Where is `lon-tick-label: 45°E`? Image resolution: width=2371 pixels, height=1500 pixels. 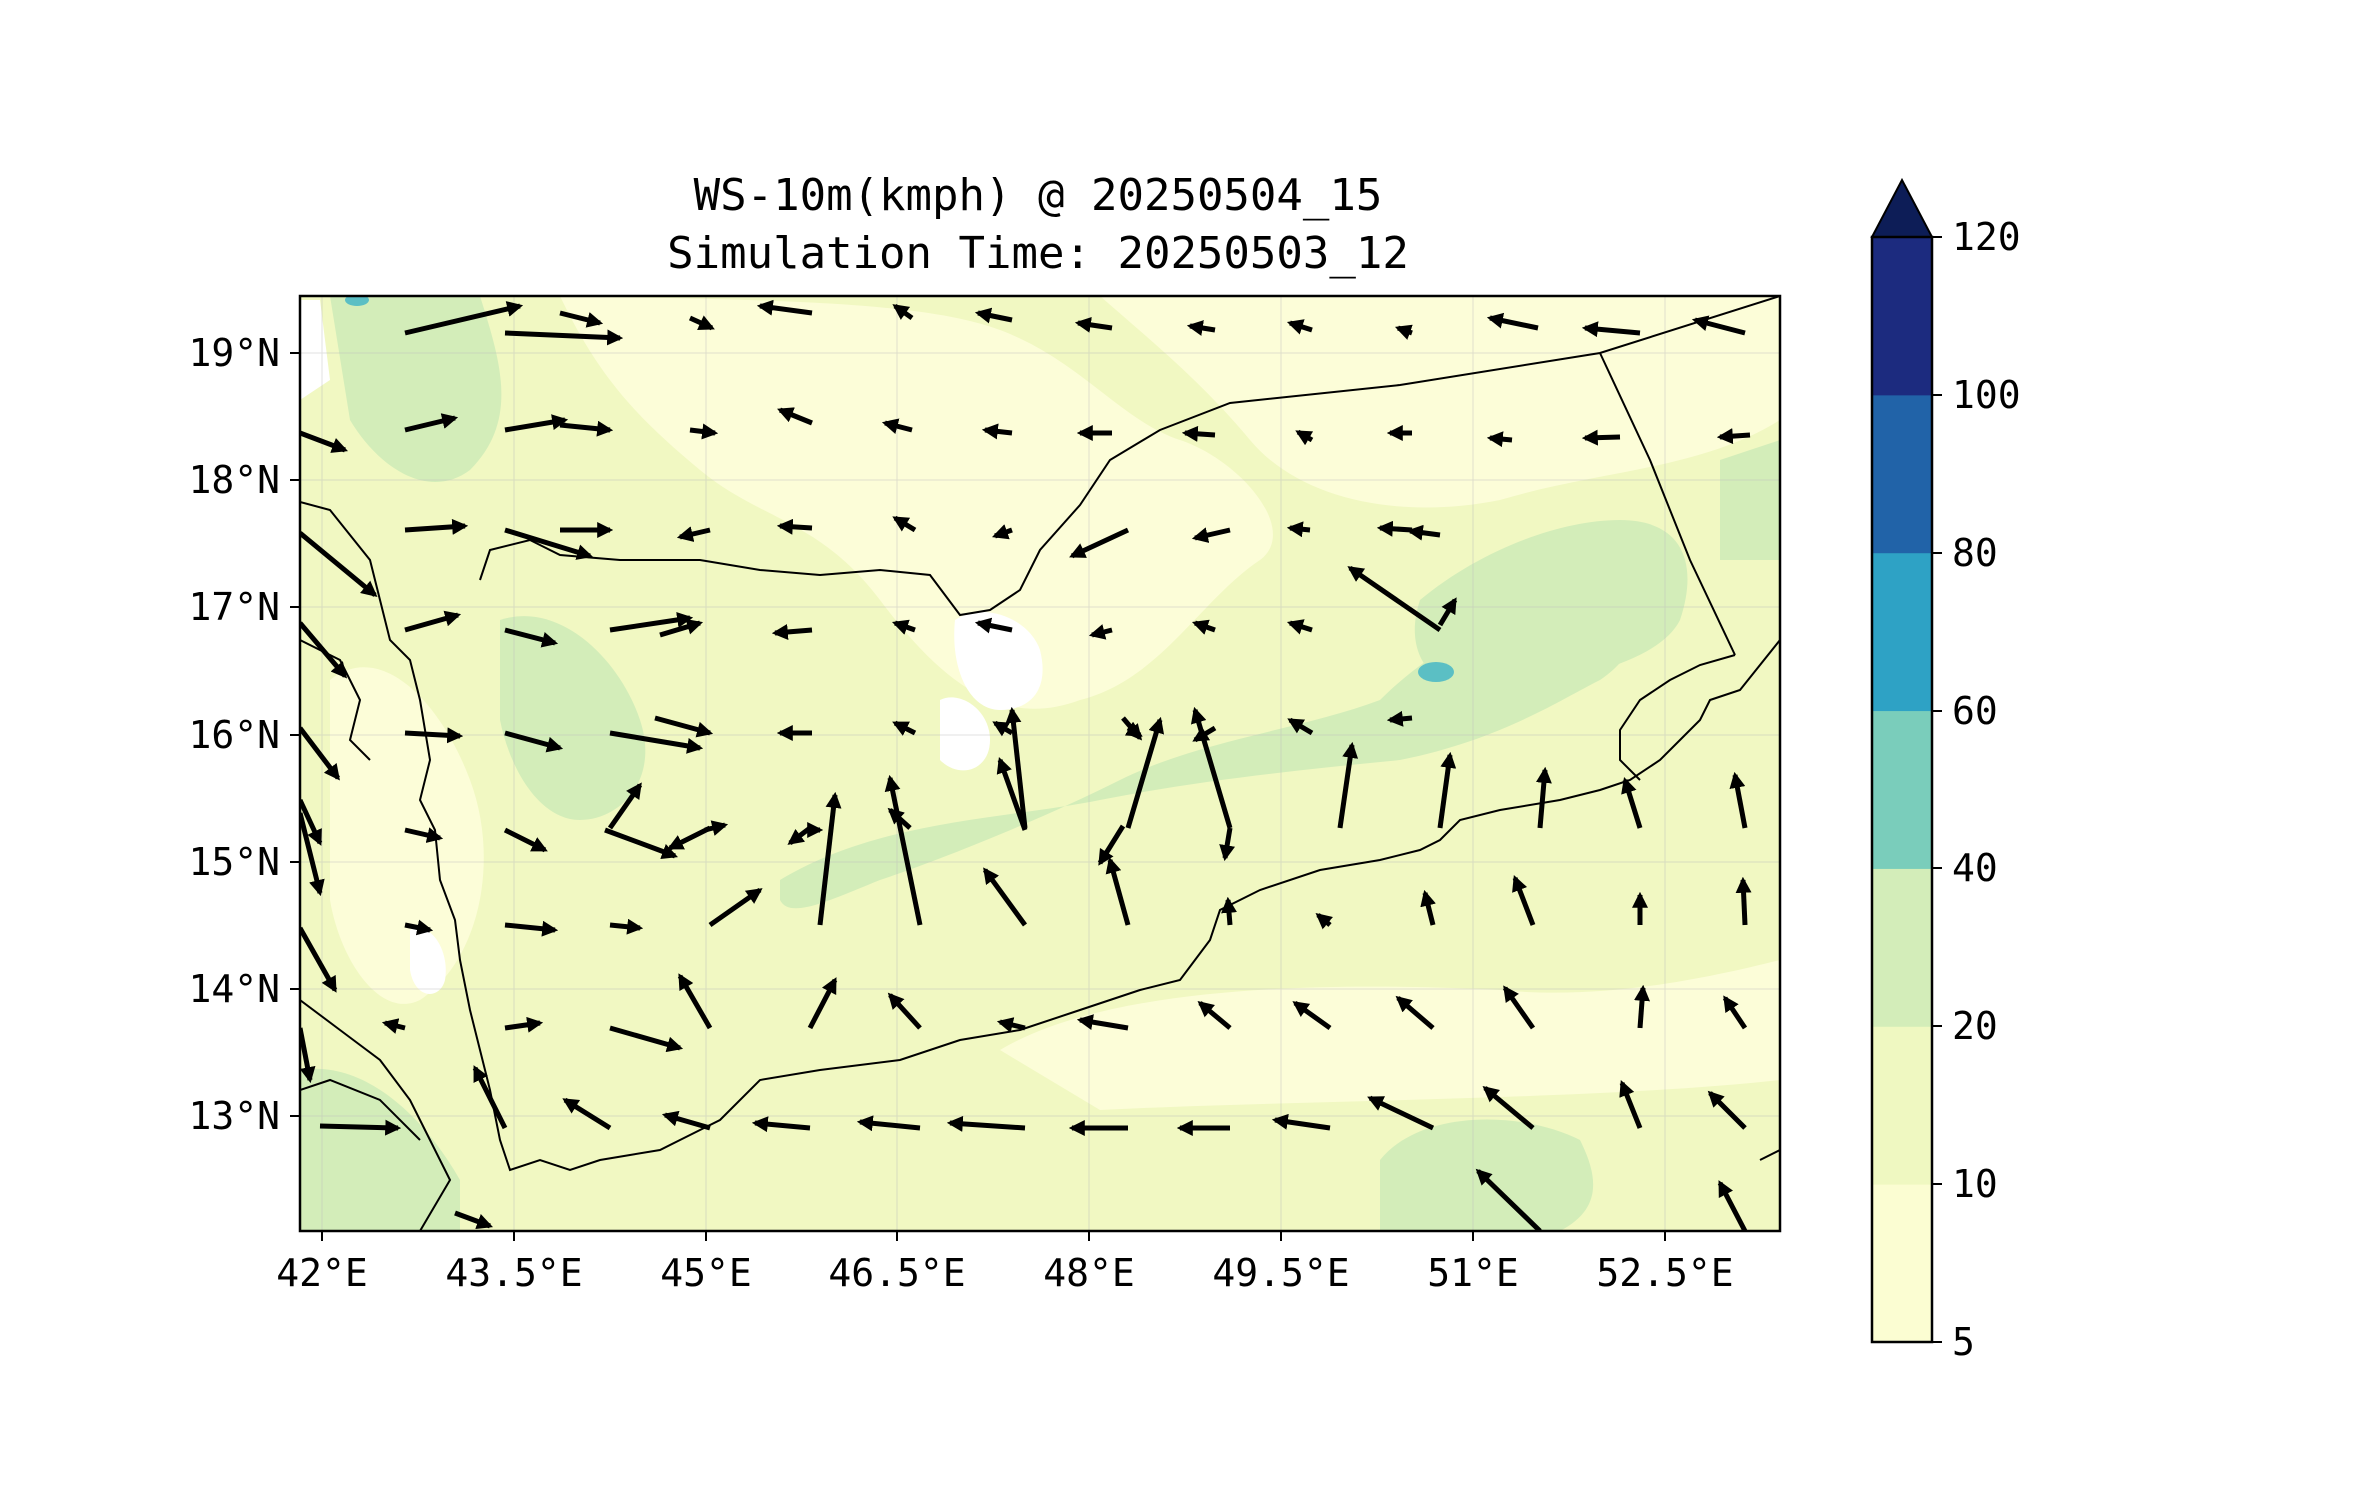
lon-tick-label: 45°E is located at coordinates (706, 1273).